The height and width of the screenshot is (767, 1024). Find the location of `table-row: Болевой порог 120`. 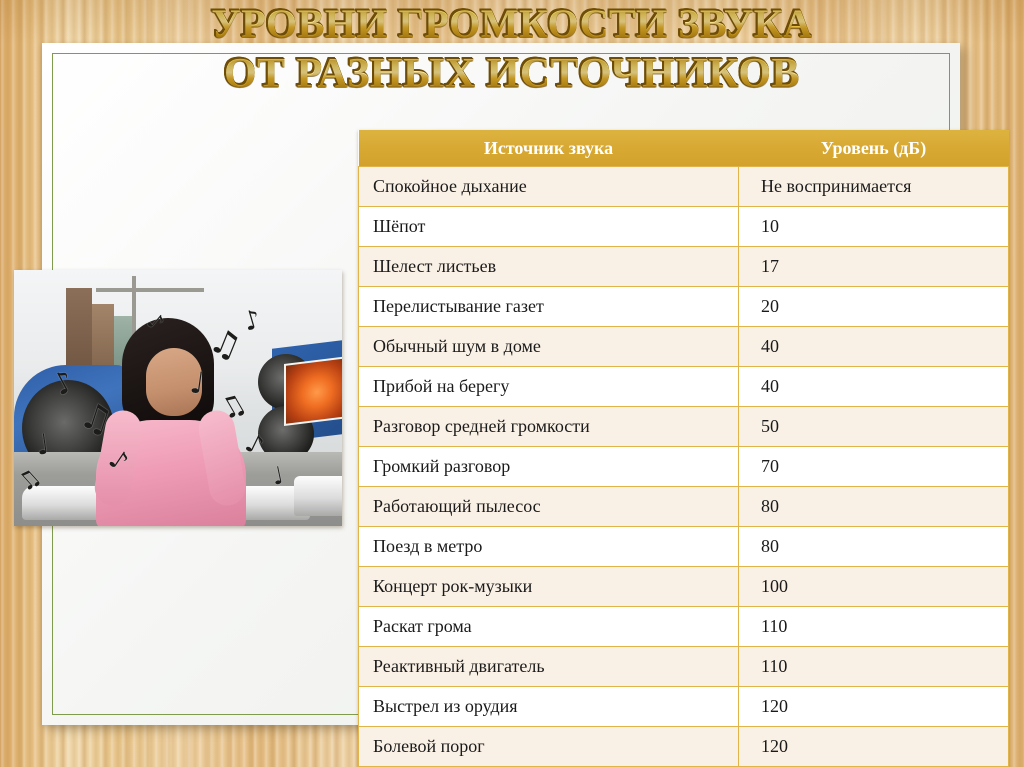

table-row: Болевой порог 120 is located at coordinates (683, 746).